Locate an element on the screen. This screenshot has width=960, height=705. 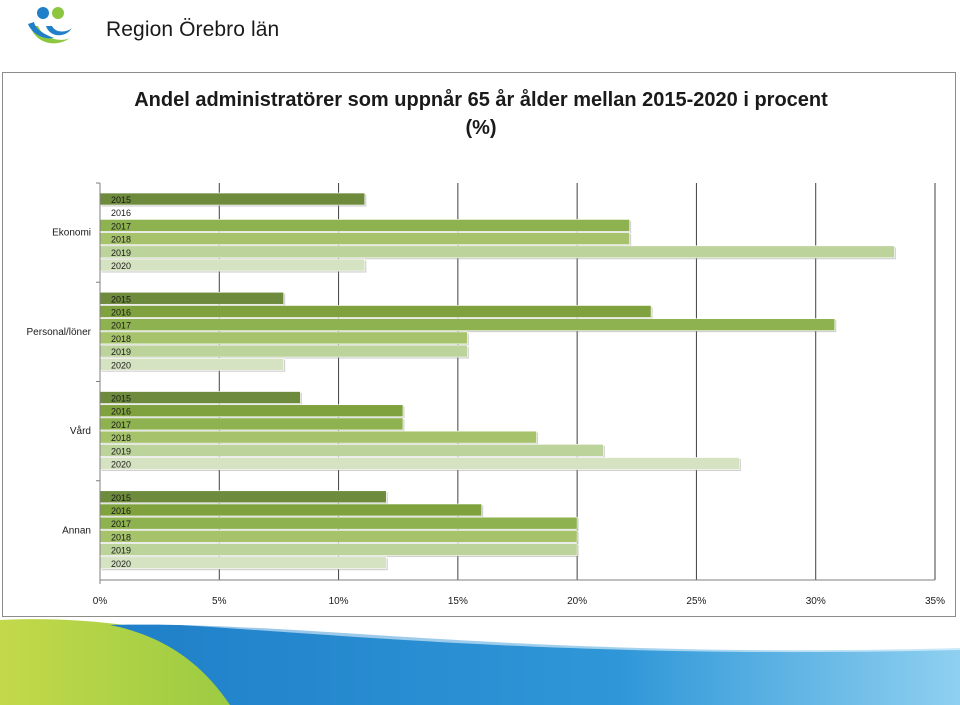
x-tick-label: 25% is located at coordinates (696, 601).